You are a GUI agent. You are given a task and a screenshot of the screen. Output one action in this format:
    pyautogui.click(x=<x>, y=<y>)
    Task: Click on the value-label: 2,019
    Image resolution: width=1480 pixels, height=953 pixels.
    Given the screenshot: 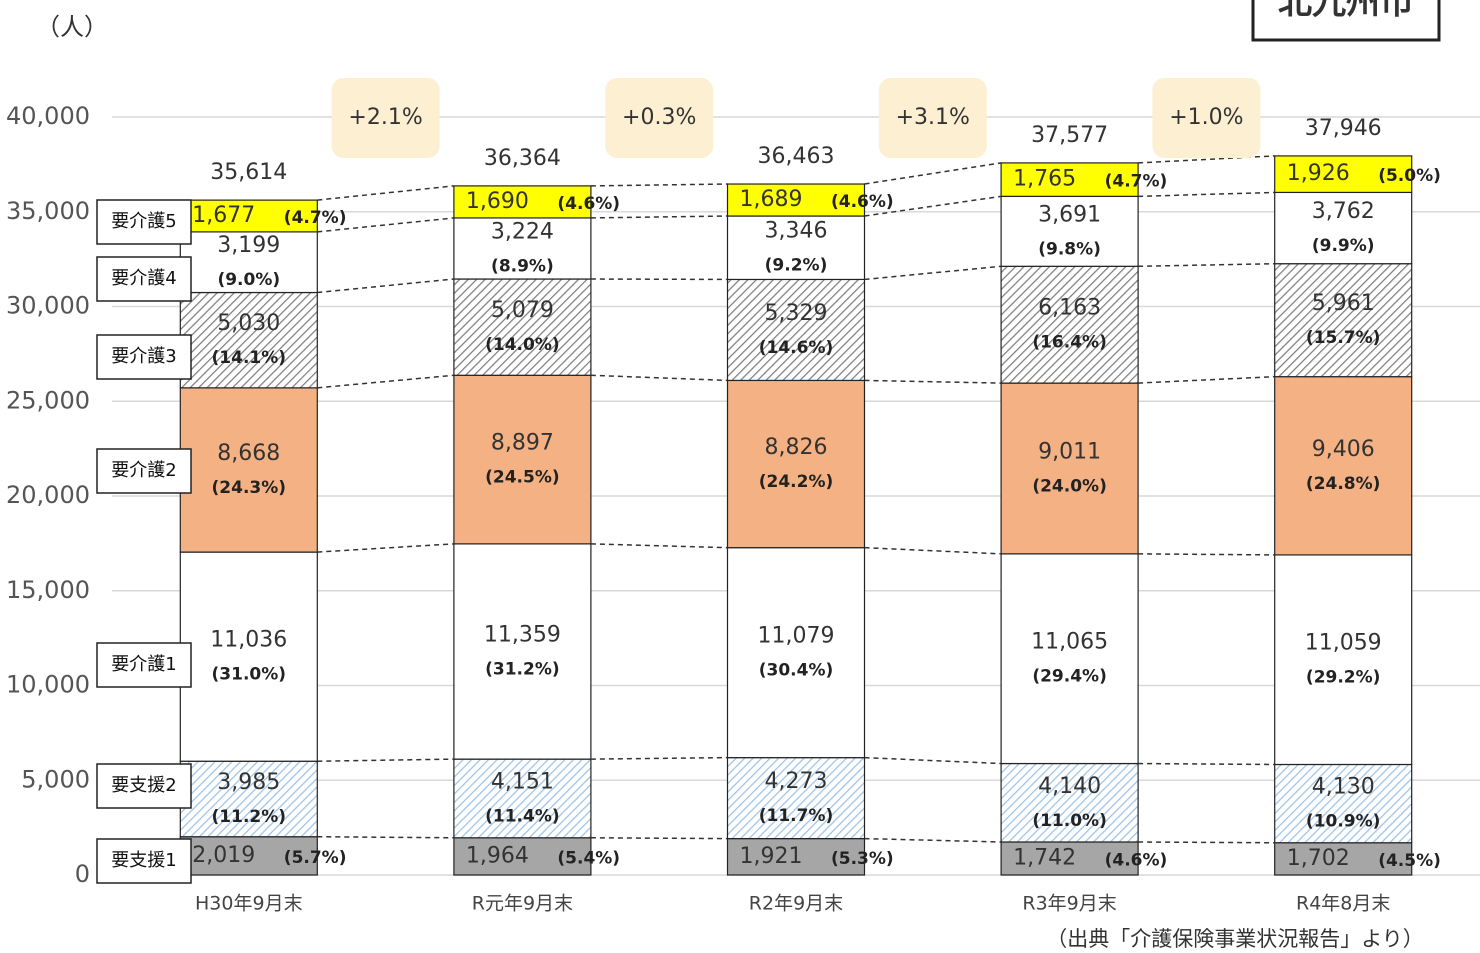 What is the action you would take?
    pyautogui.click(x=223, y=855)
    